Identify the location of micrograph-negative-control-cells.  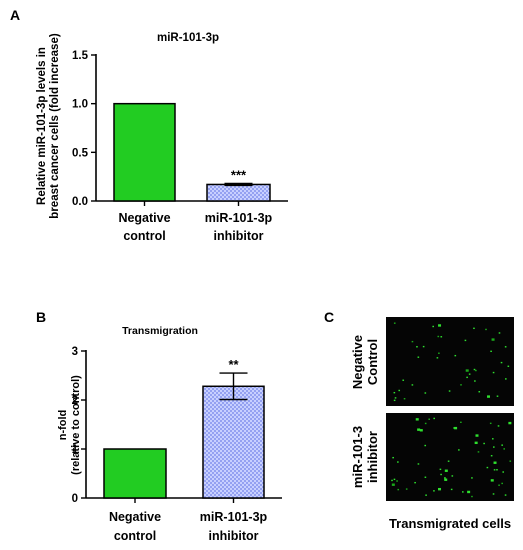
(451, 362).